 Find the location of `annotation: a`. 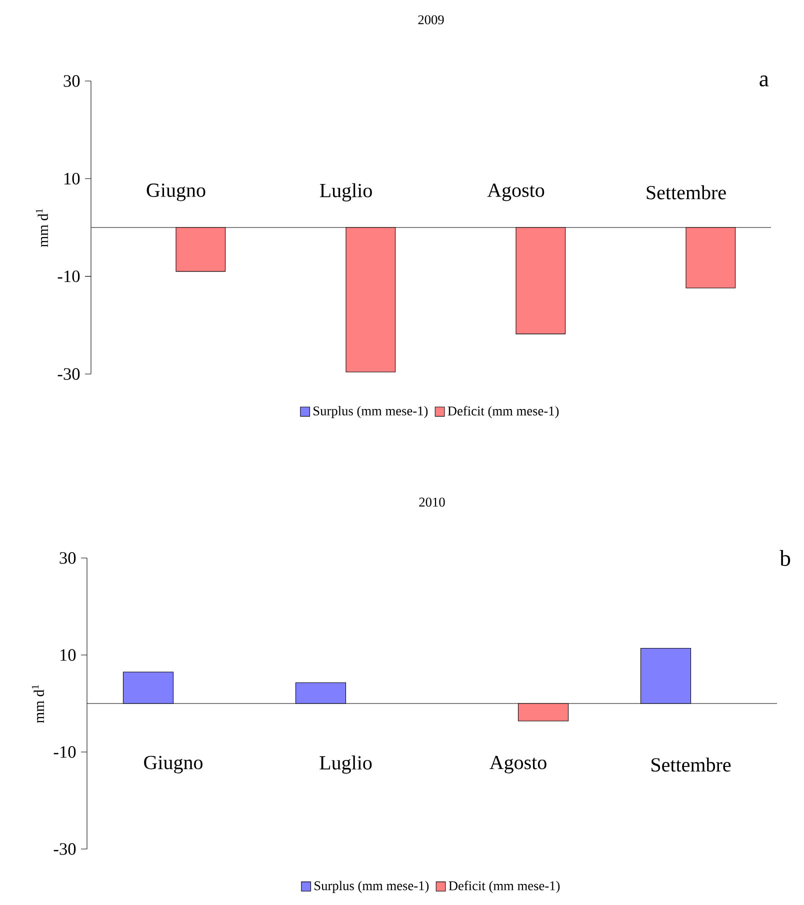

annotation: a is located at coordinates (764, 81).